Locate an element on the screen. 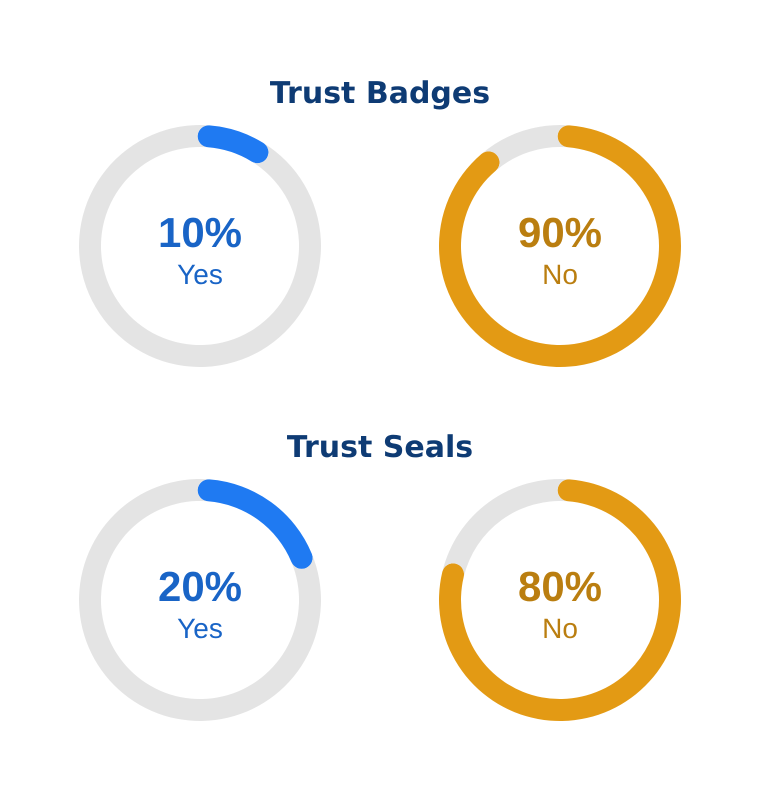 This screenshot has width=768, height=796. data-label: 90% is located at coordinates (560, 232).